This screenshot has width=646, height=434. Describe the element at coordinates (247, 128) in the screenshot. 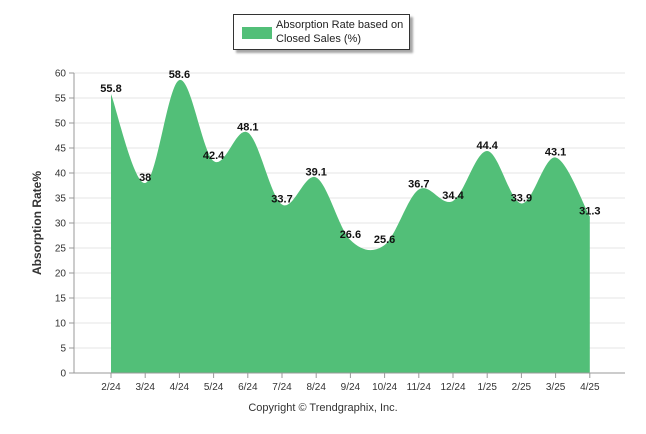

I see `data-label: 48.1` at that location.